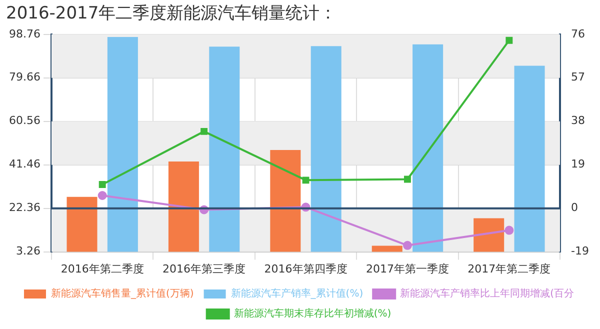  What do you see at coordinates (171, 14) in the screenshot?
I see `chart-title: 2016-2017年二季度新能源汽车销量统计：` at bounding box center [171, 14].